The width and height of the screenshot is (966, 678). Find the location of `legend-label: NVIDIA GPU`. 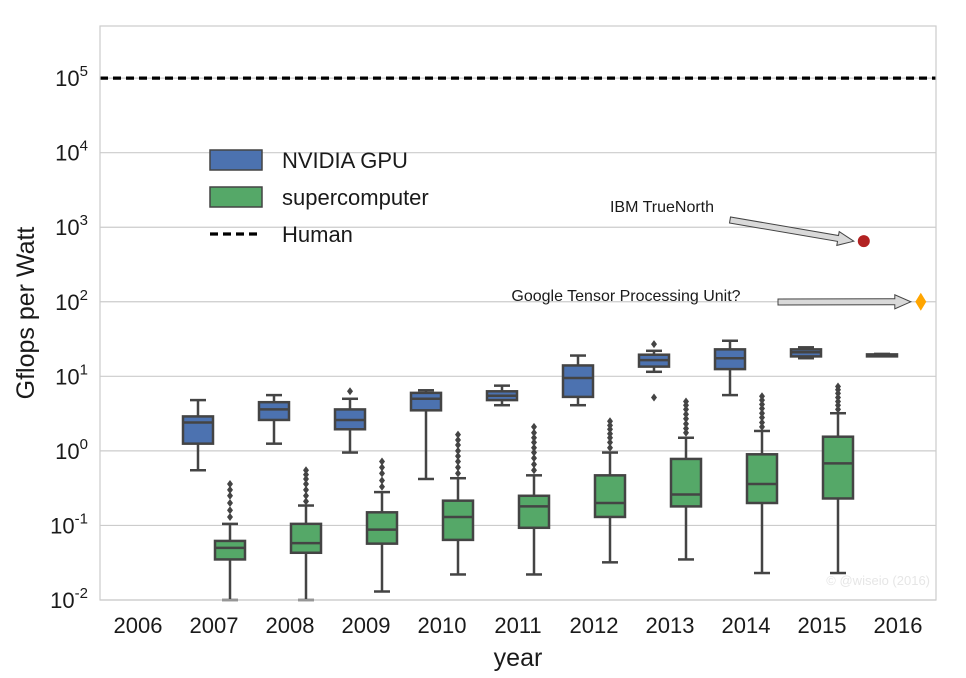

legend-label: NVIDIA GPU is located at coordinates (345, 160).